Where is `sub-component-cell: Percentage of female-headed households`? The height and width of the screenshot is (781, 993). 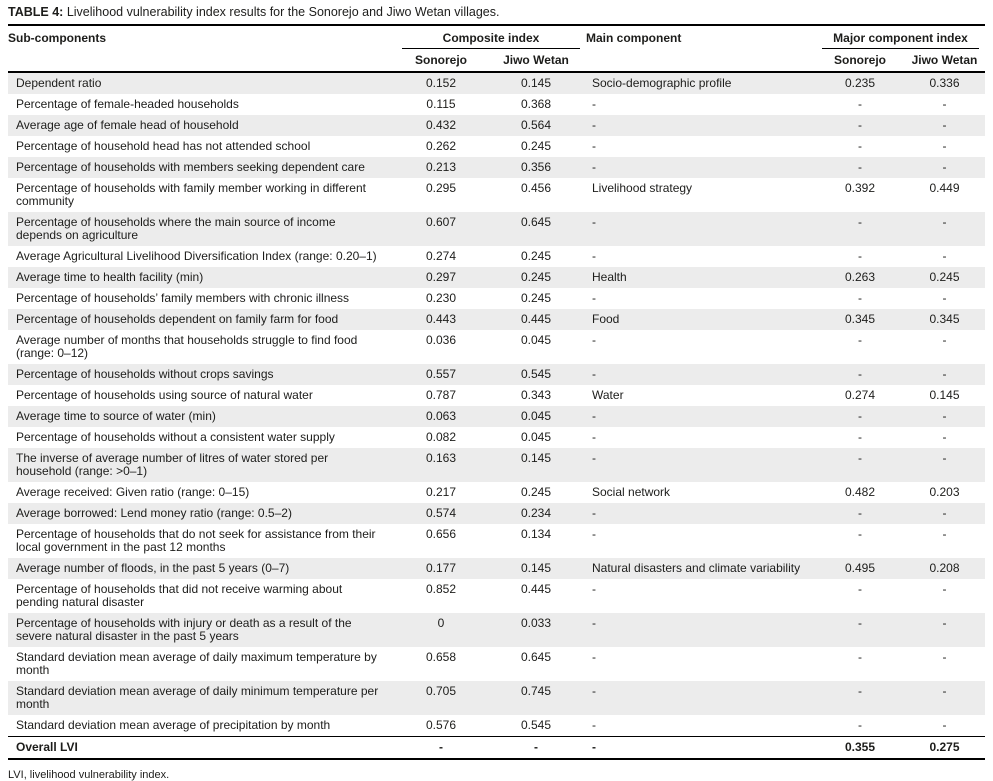 sub-component-cell: Percentage of female-headed households is located at coordinates (127, 104).